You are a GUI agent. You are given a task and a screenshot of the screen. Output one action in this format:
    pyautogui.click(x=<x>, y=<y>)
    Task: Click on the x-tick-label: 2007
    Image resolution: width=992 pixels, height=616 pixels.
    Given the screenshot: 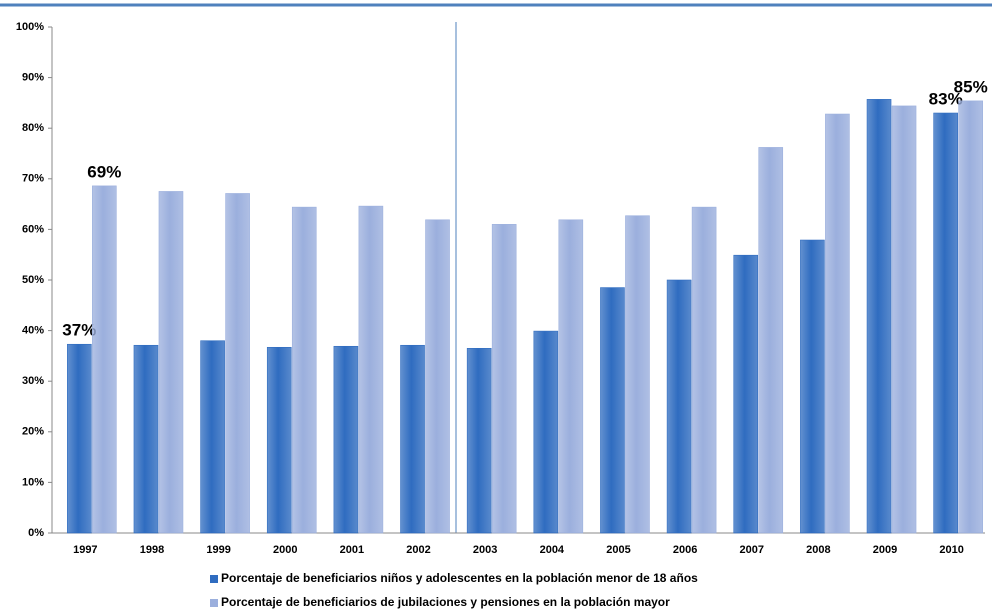 What is the action you would take?
    pyautogui.click(x=752, y=550)
    